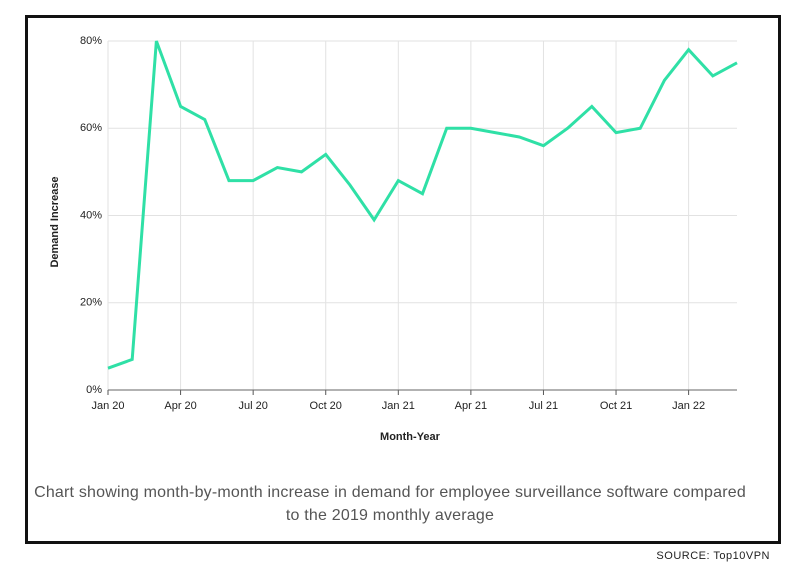  What do you see at coordinates (91, 128) in the screenshot?
I see `y-tick-label: 60%` at bounding box center [91, 128].